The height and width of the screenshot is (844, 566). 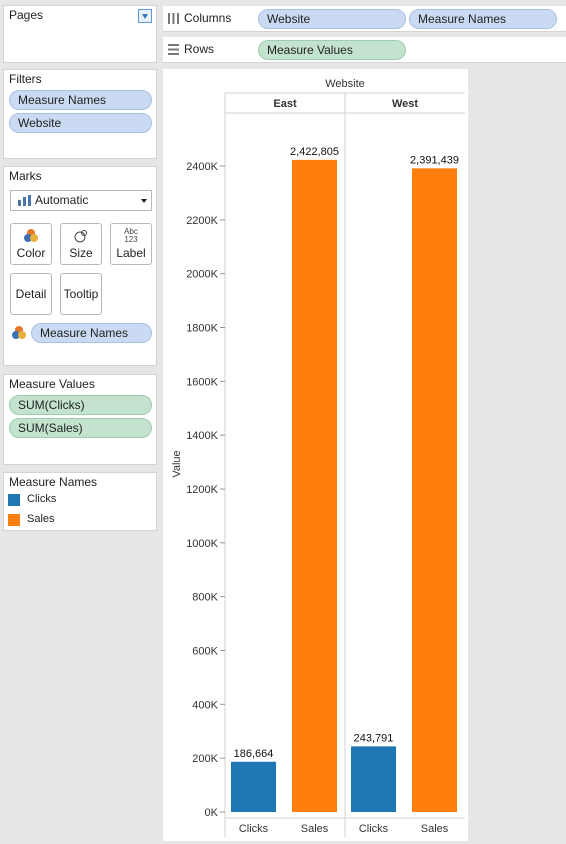 What do you see at coordinates (173, 49) in the screenshot?
I see `rows-icon` at bounding box center [173, 49].